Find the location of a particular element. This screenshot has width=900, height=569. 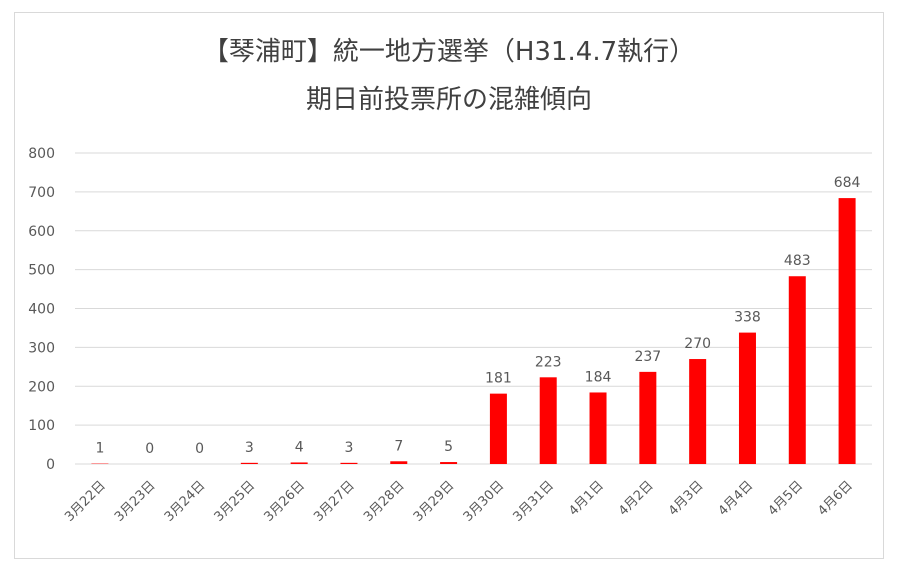

data-label: 5 is located at coordinates (448, 447).